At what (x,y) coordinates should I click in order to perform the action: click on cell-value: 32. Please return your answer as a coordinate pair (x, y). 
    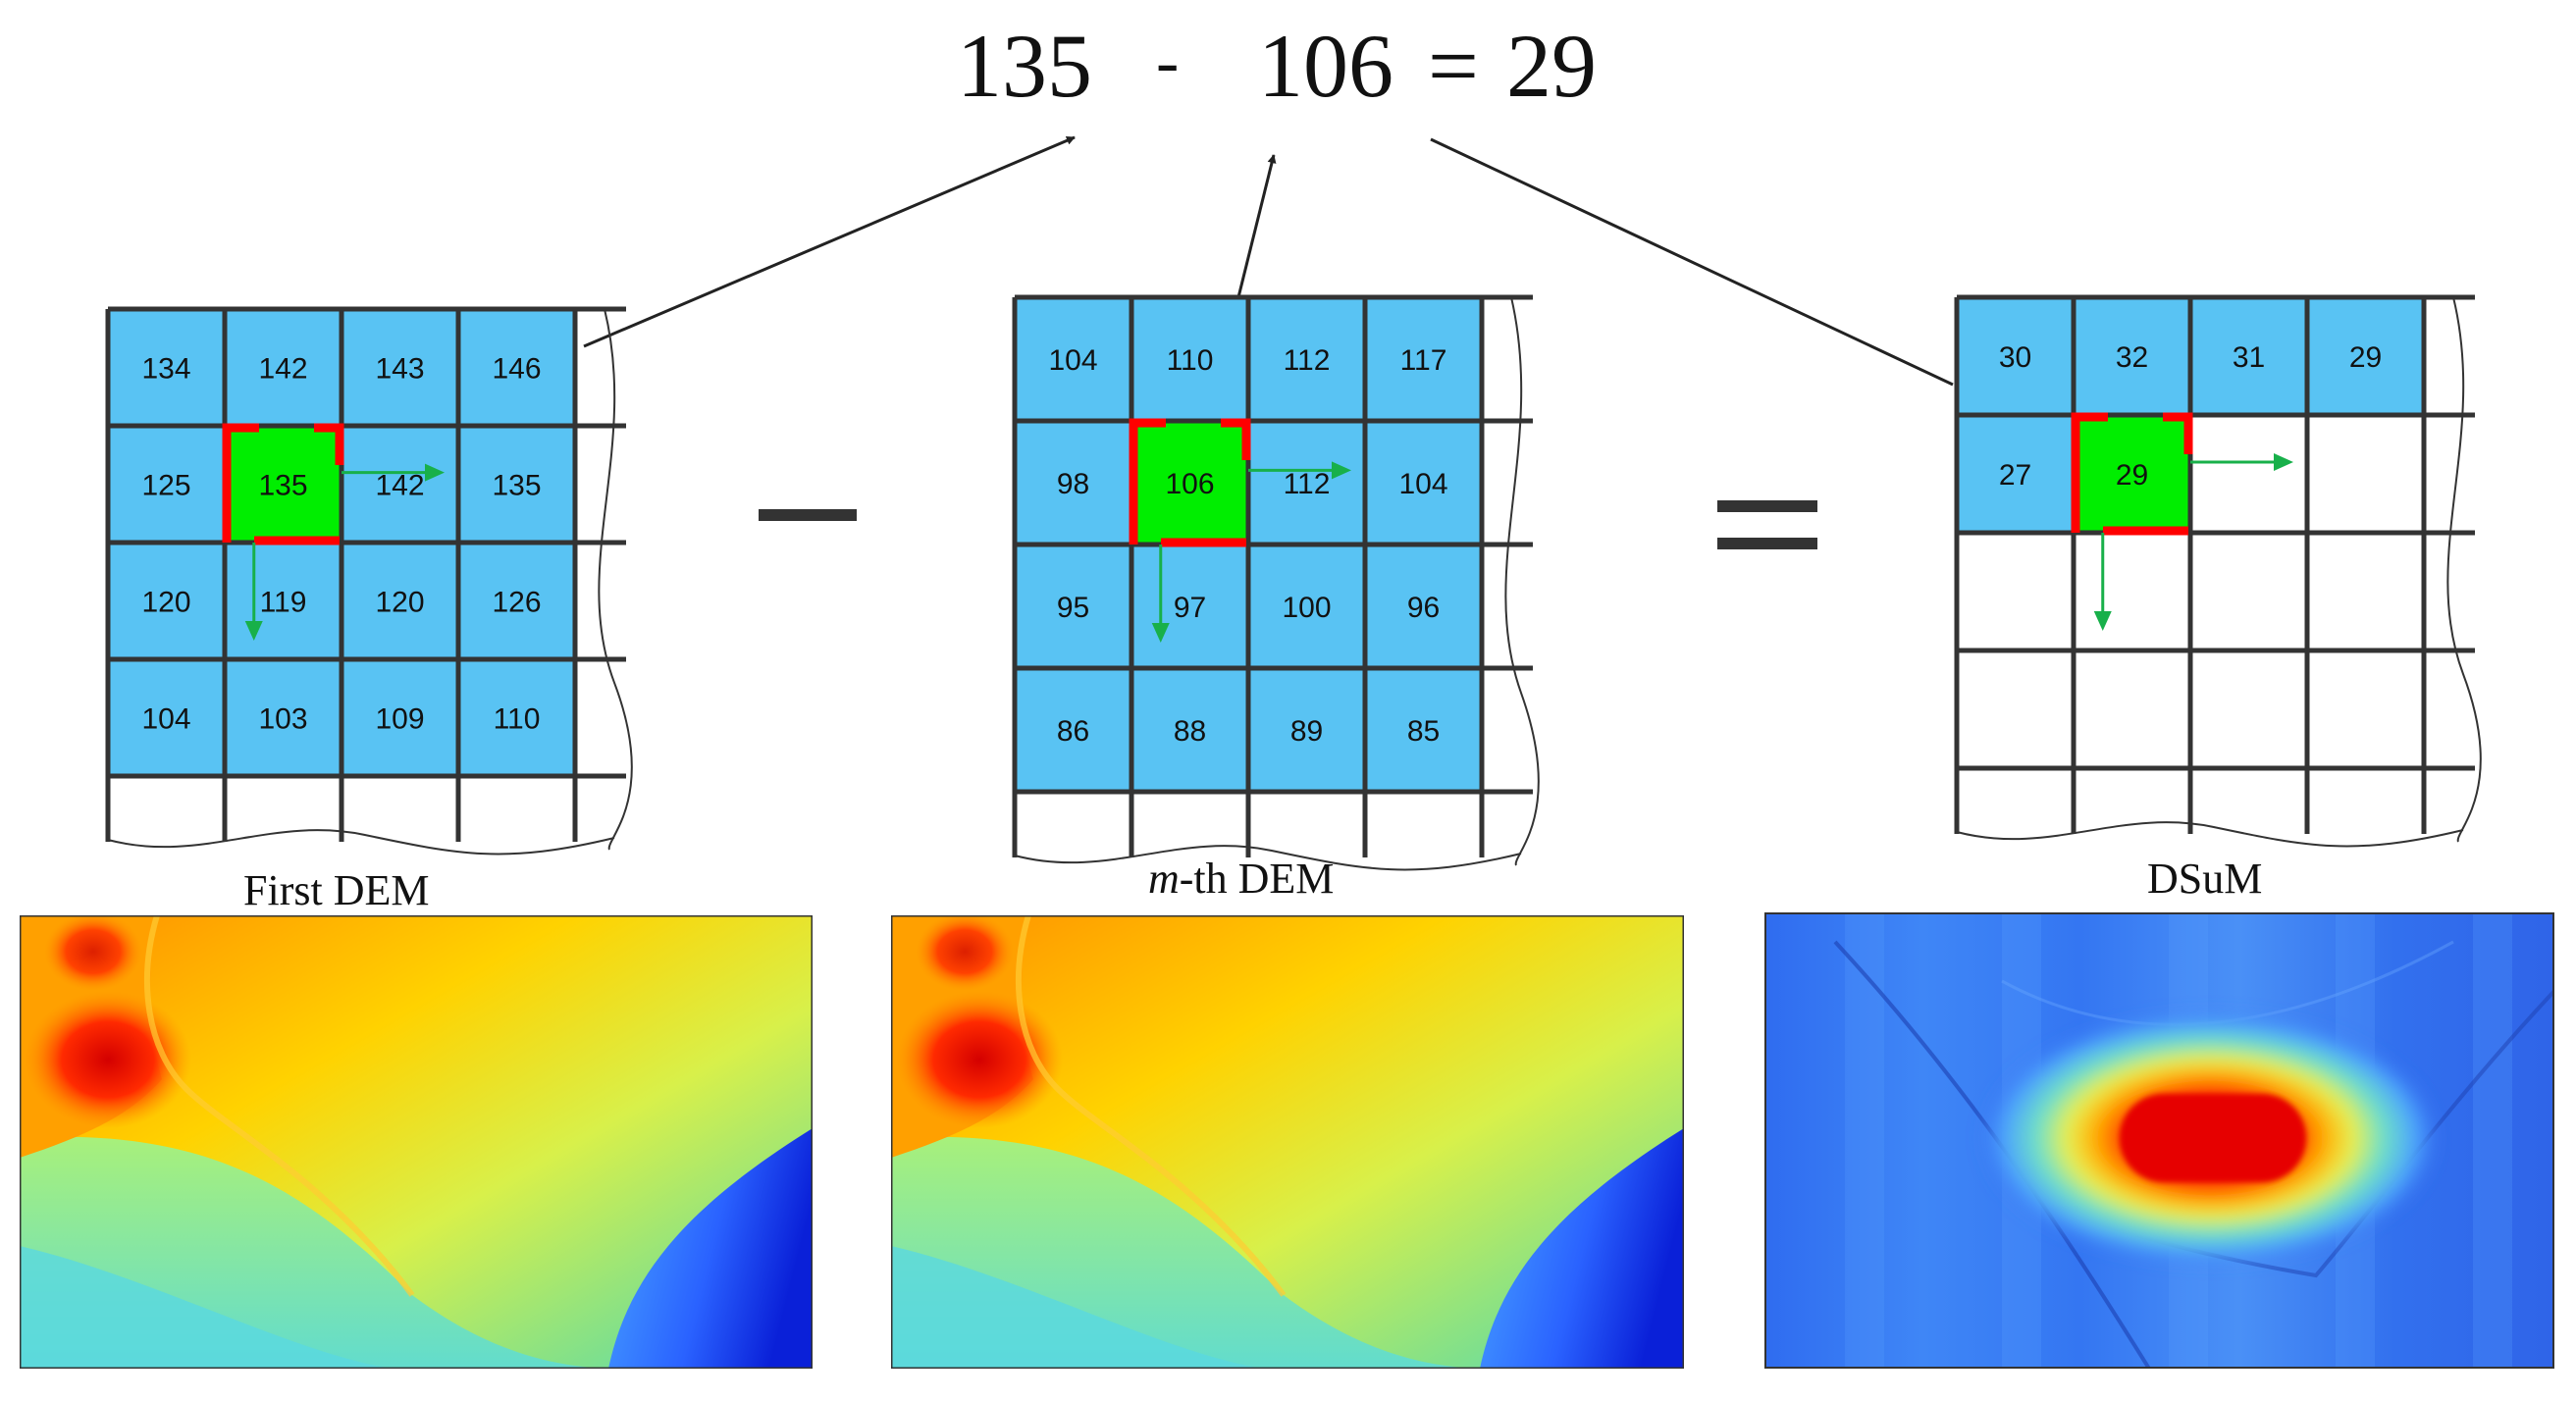
    Looking at the image, I should click on (2132, 357).